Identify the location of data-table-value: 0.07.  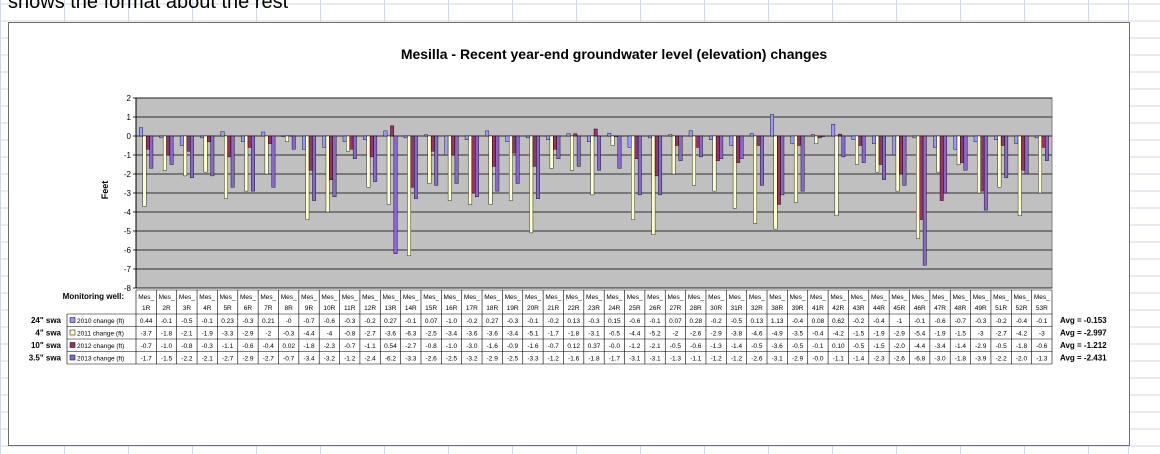
(675, 321).